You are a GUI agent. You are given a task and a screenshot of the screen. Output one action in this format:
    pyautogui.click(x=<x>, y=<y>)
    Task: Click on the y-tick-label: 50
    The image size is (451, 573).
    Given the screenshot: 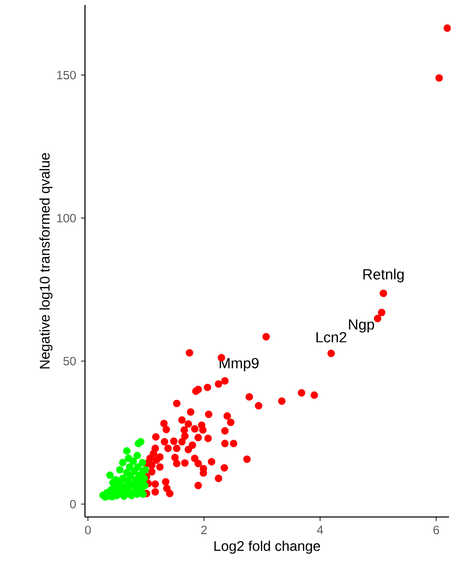 What is the action you would take?
    pyautogui.click(x=70, y=361)
    